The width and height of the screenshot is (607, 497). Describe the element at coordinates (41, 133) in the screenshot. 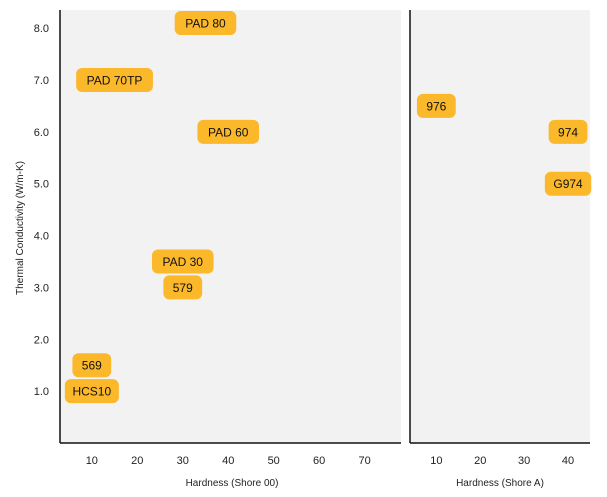

I see `y-tick-label: 6.0` at that location.